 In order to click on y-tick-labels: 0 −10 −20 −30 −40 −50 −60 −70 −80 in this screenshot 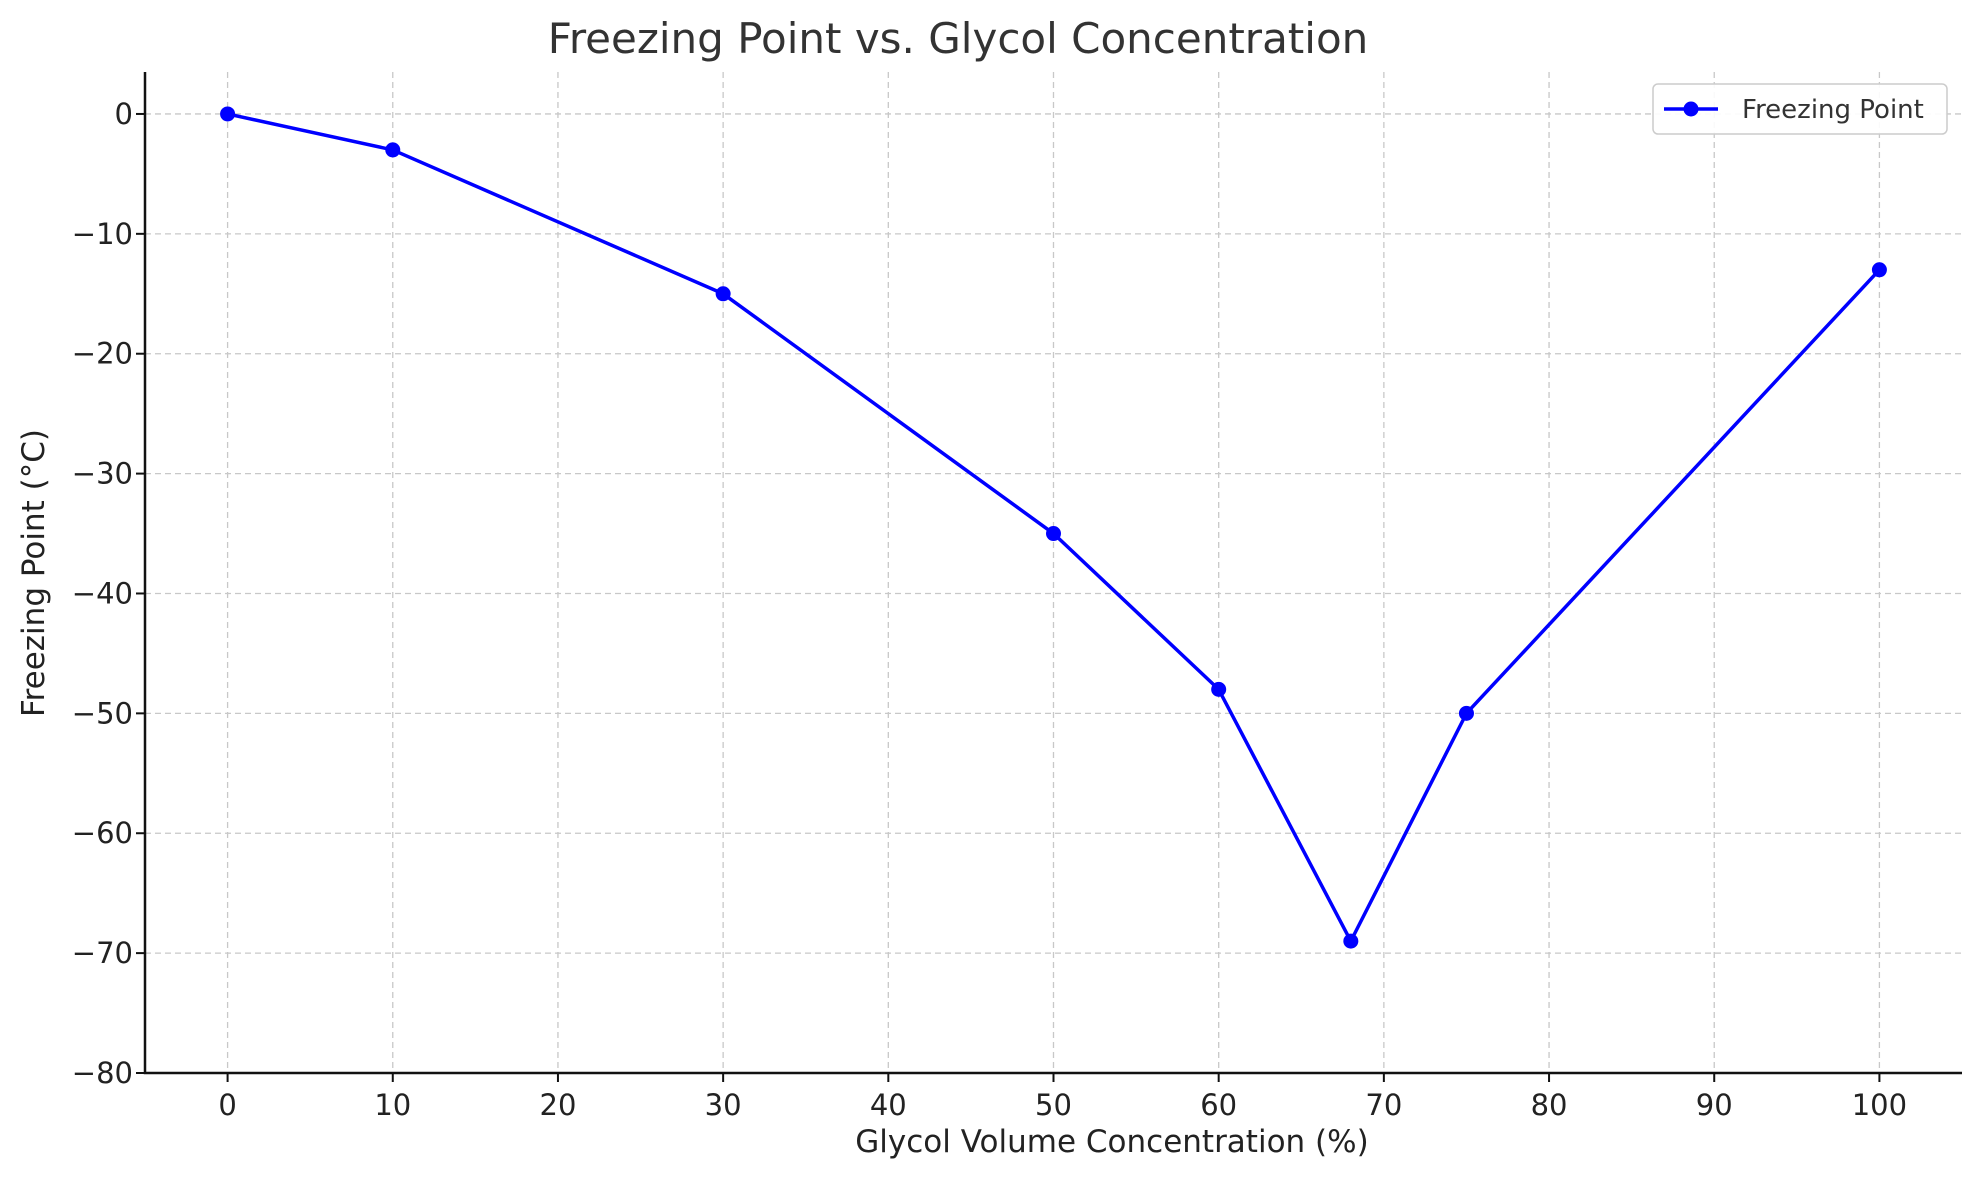, I will do `click(102, 593)`.